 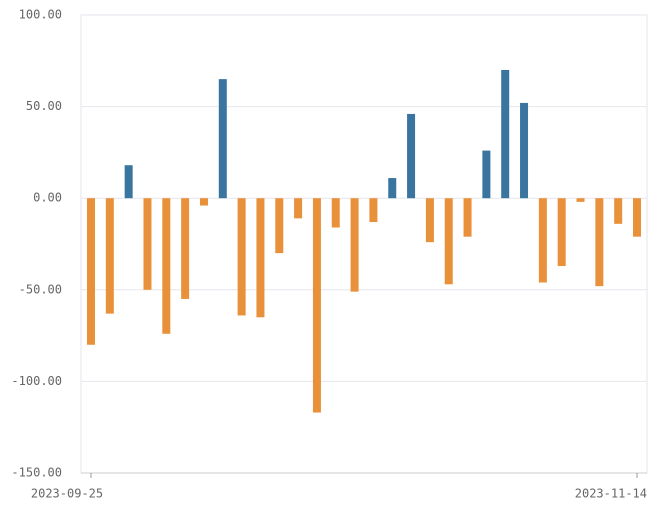 What do you see at coordinates (40, 289) in the screenshot?
I see `y-tick-label: -50.00` at bounding box center [40, 289].